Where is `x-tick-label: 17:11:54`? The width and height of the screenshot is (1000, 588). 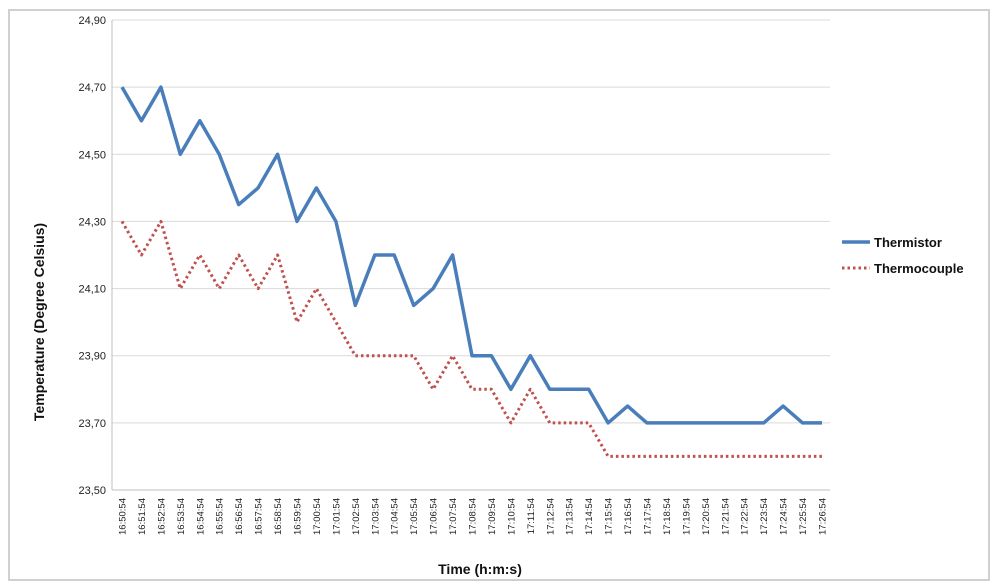 x-tick-label: 17:11:54 is located at coordinates (531, 516).